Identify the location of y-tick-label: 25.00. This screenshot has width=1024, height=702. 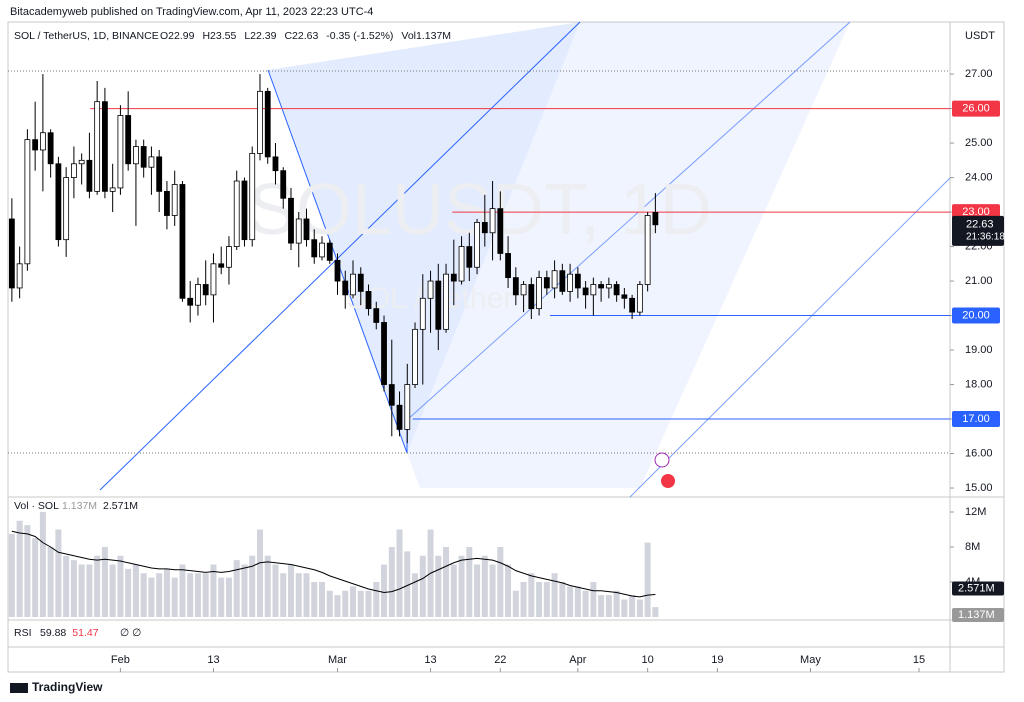
(979, 143).